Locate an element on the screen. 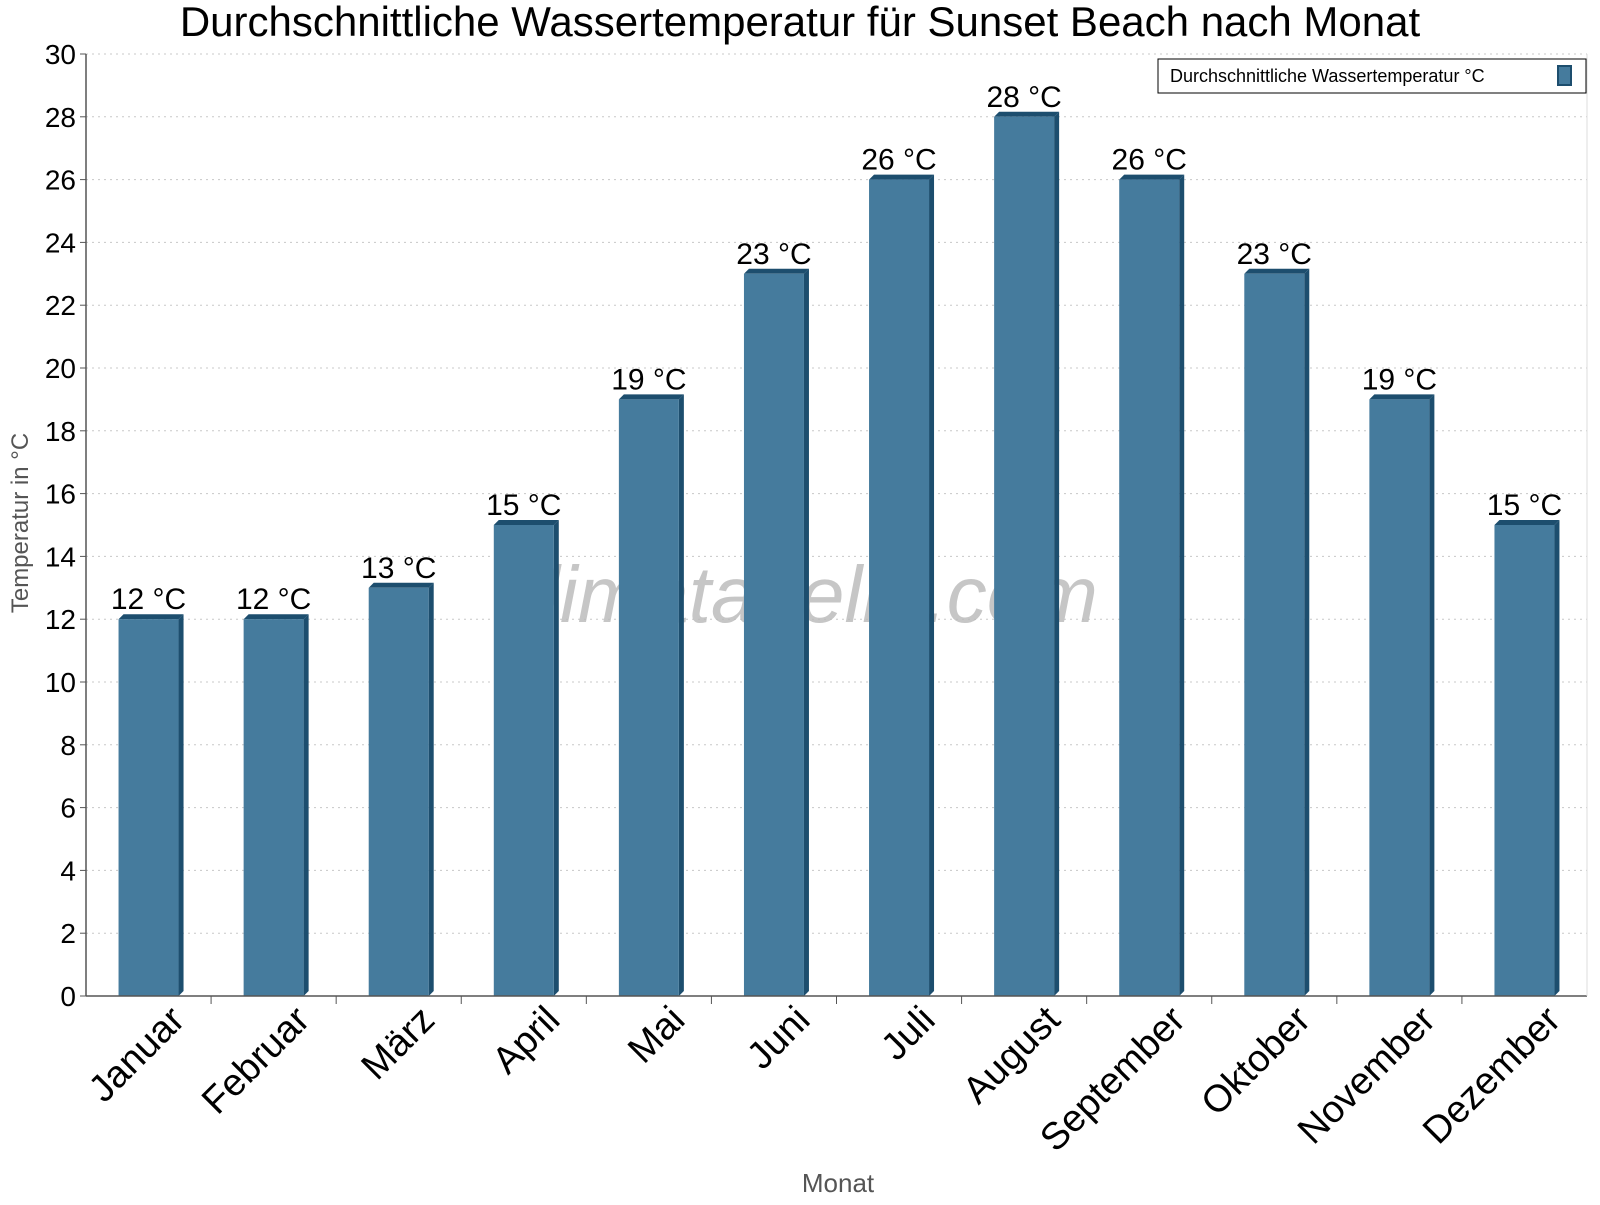 This screenshot has height=1205, width=1600. x-axis-title: Monat is located at coordinates (838, 1183).